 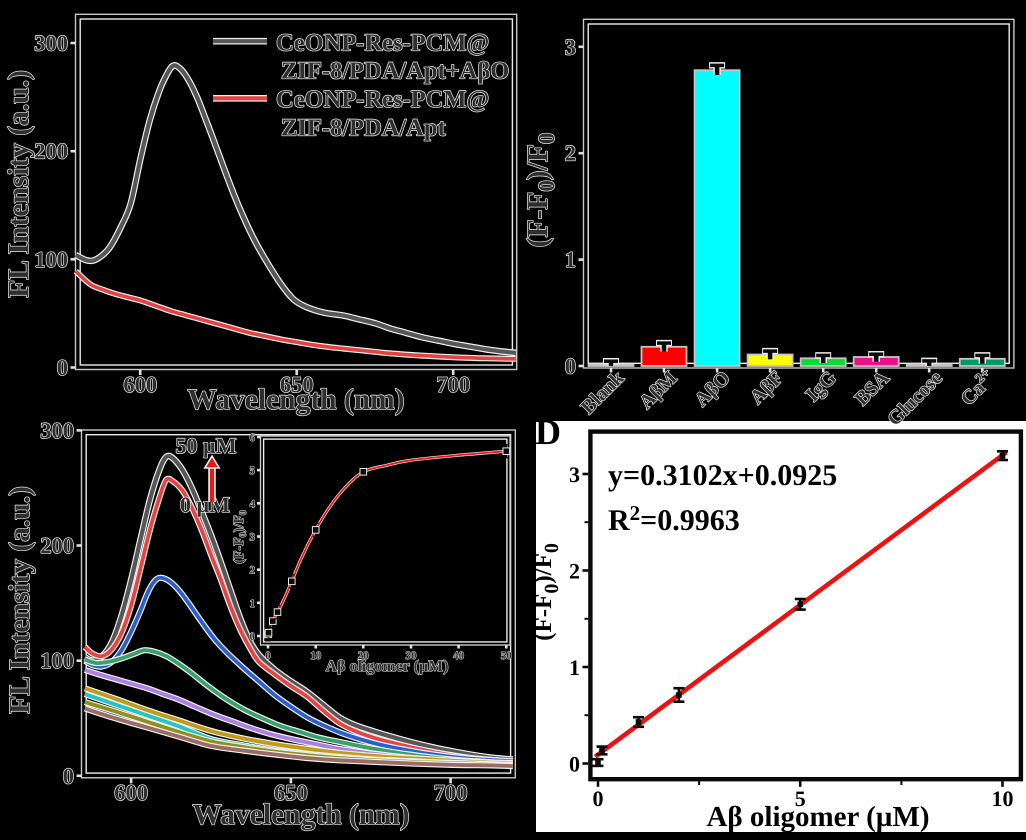 What do you see at coordinates (548, 432) in the screenshot?
I see `svg-text: D` at bounding box center [548, 432].